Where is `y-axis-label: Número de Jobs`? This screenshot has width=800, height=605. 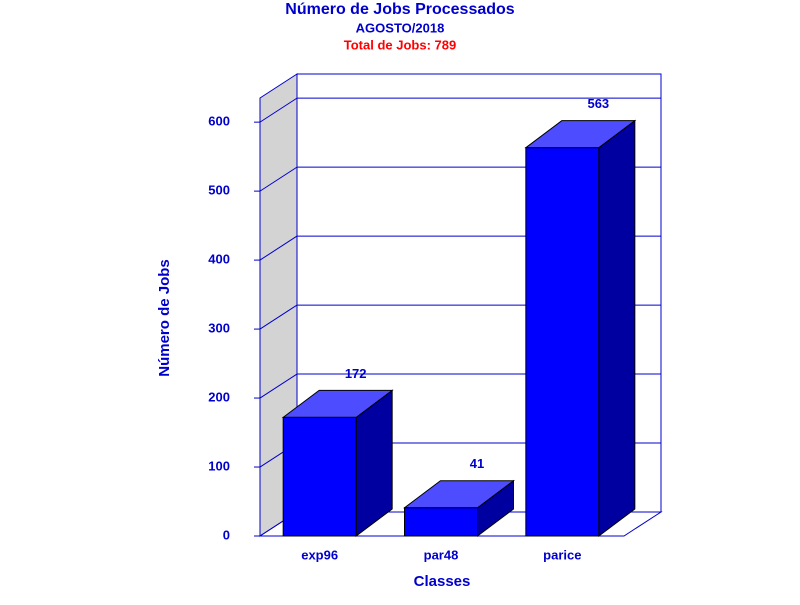
y-axis-label: Número de Jobs is located at coordinates (164, 318).